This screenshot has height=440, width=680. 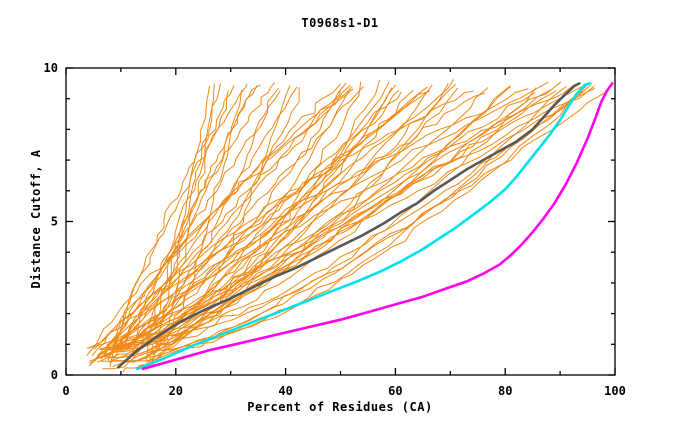 I want to click on x-tick-label: 80, so click(x=505, y=391).